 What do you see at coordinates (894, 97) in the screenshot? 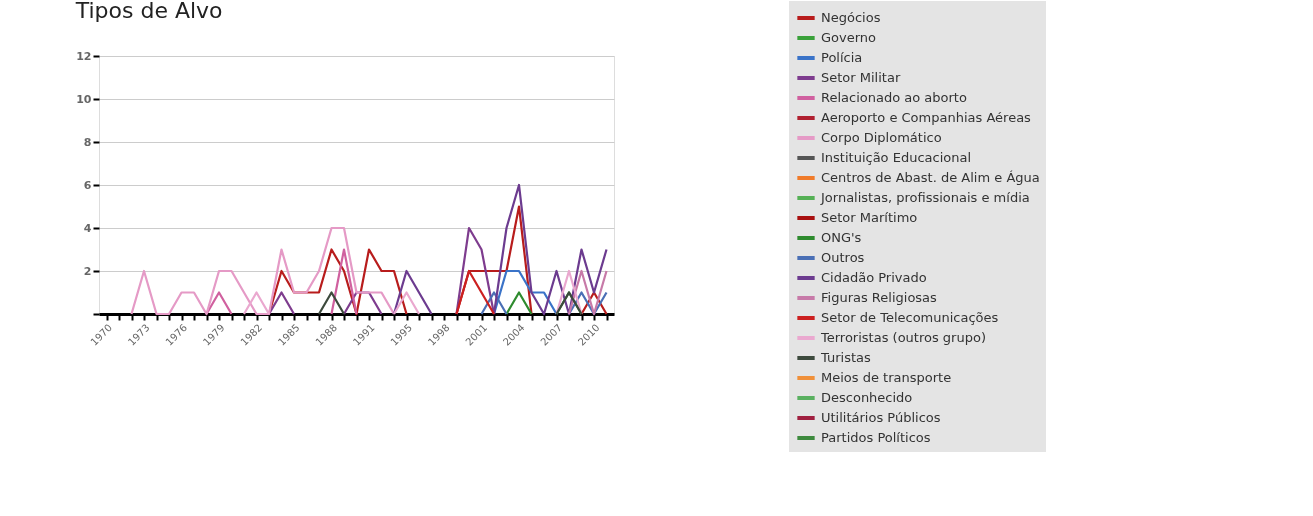
I see `legend-label: Relacionado ao aborto` at bounding box center [894, 97].